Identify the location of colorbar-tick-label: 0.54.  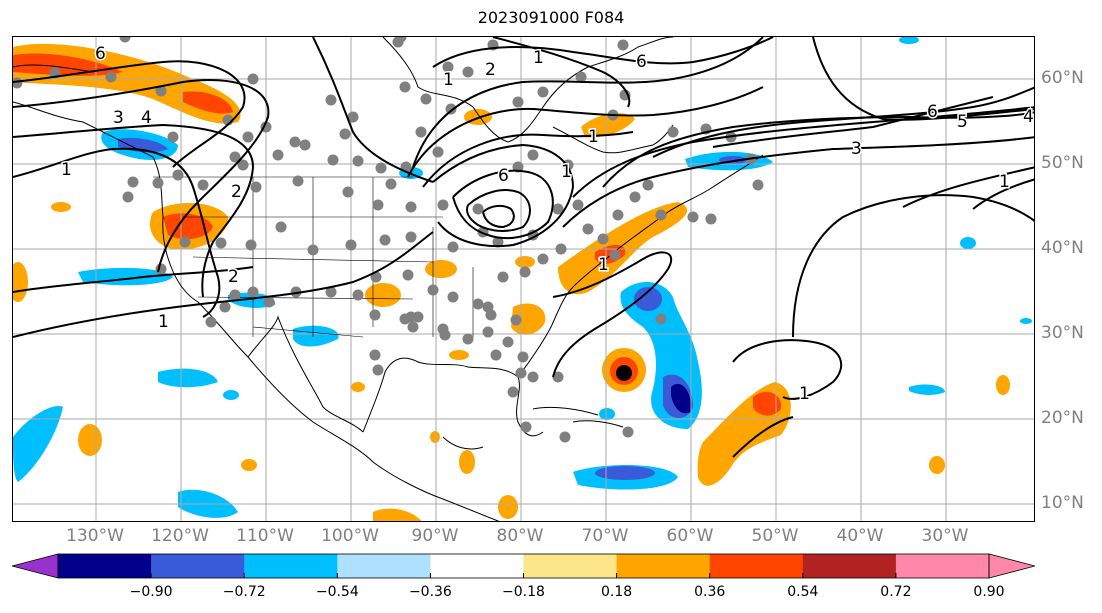
(803, 592).